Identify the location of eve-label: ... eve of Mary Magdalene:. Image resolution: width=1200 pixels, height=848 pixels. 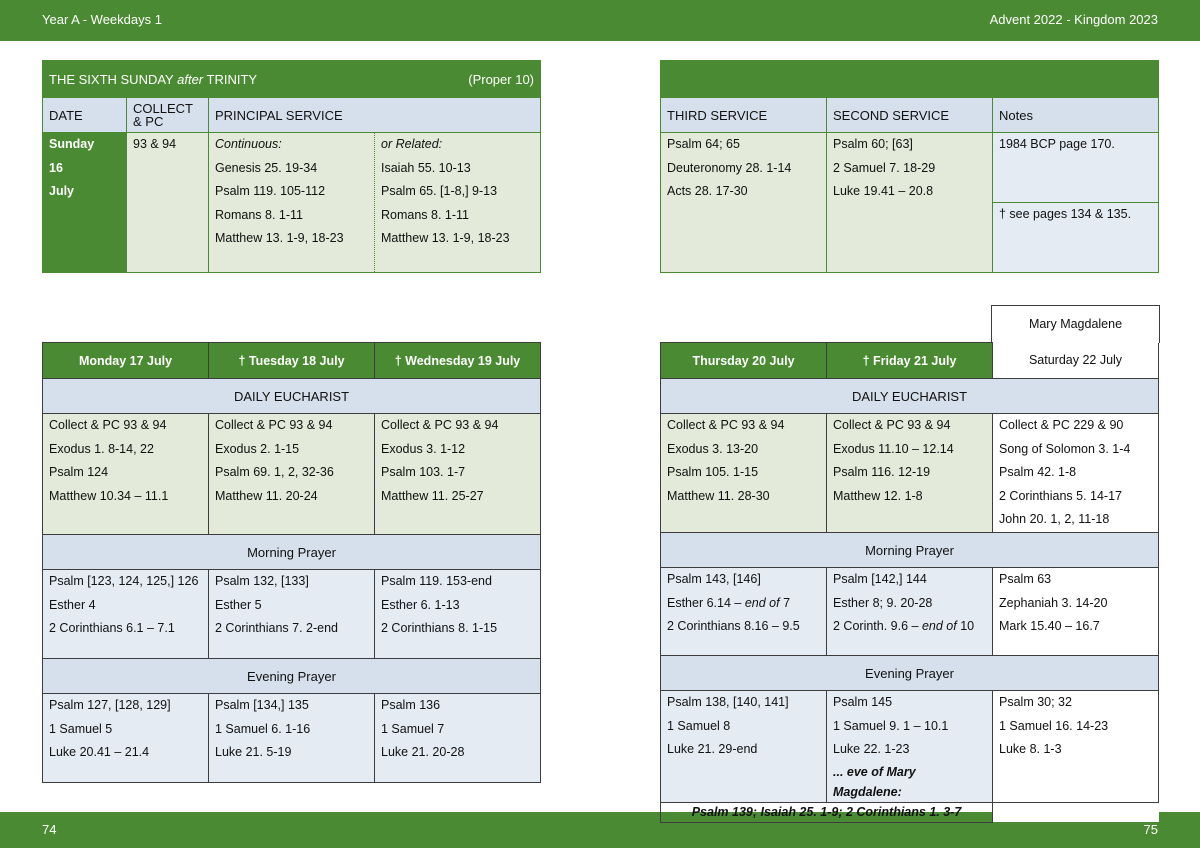
(874, 781).